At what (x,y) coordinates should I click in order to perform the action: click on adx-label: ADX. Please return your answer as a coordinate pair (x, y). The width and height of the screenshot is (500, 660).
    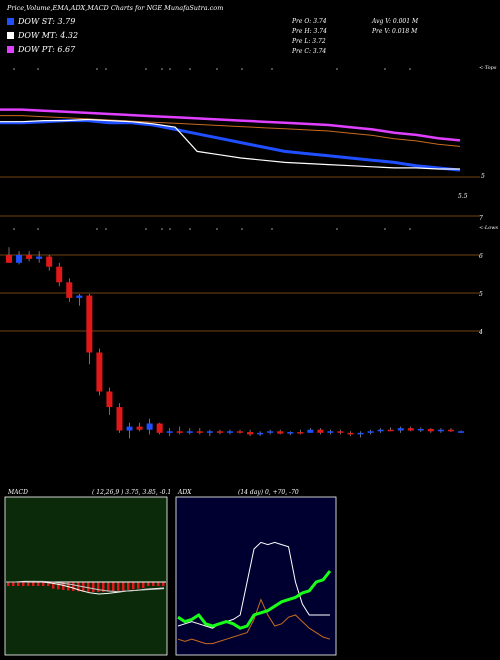
    Looking at the image, I should click on (185, 492).